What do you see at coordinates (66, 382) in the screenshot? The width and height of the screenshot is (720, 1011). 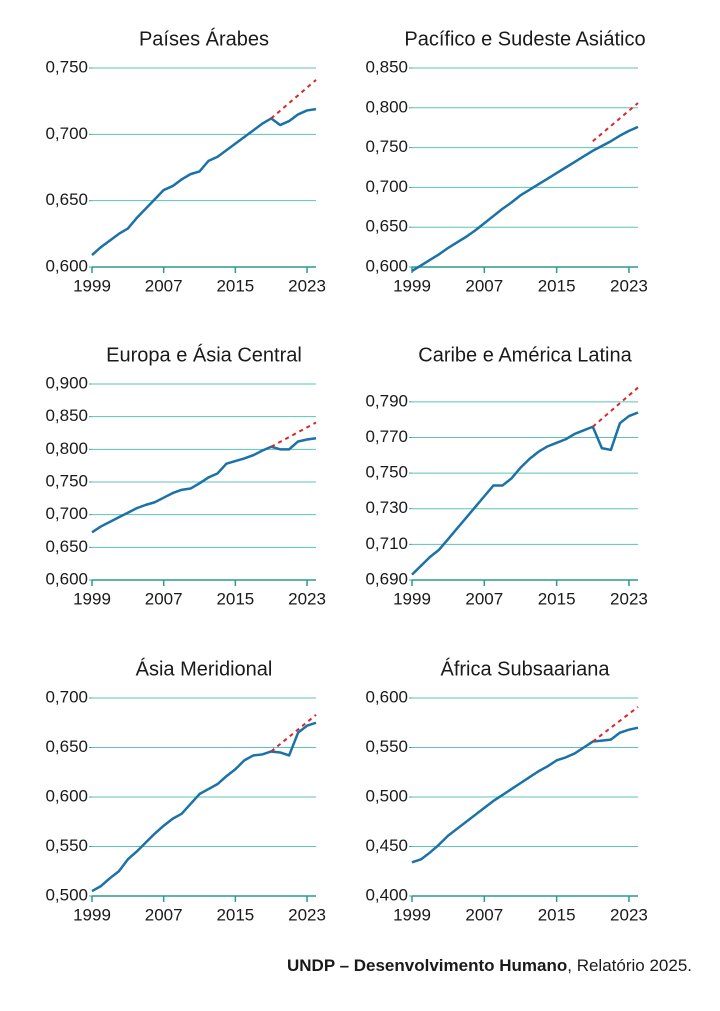 I see `y-tick-label: 0,900` at bounding box center [66, 382].